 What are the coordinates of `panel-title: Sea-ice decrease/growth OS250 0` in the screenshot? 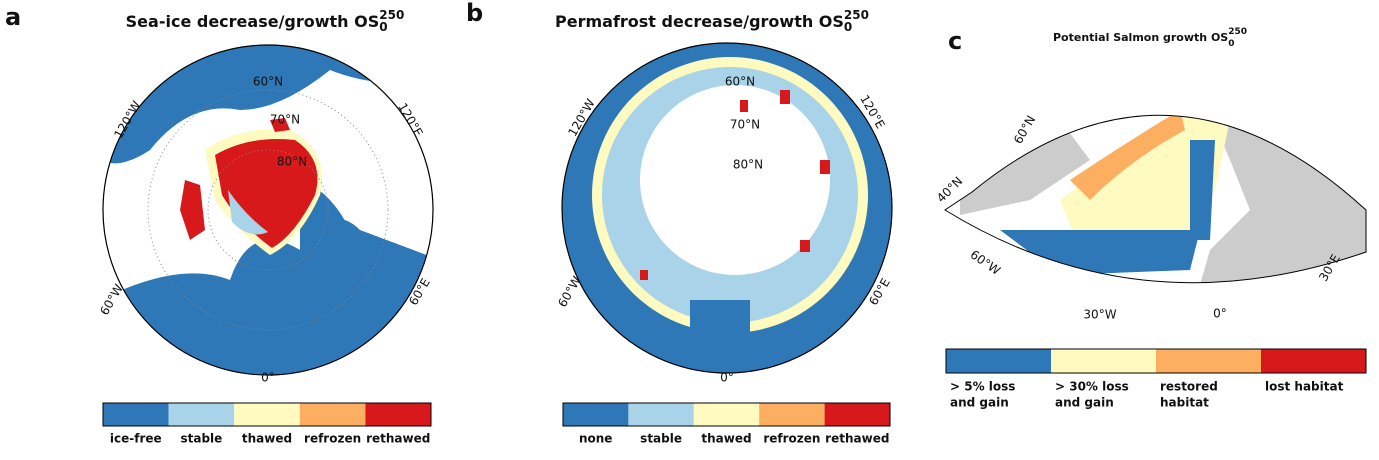 It's located at (265, 21).